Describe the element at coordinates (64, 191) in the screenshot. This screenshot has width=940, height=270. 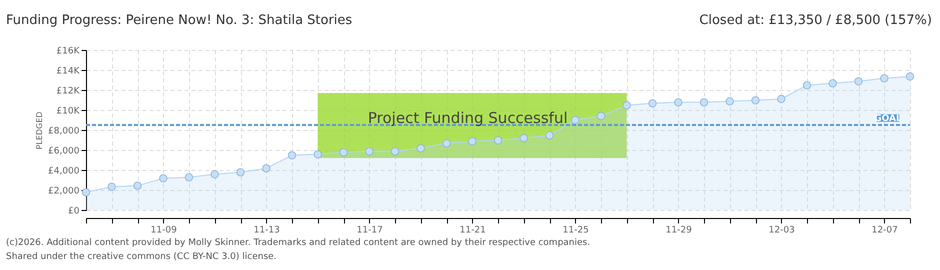
I see `y-tick-label: £2,000` at that location.